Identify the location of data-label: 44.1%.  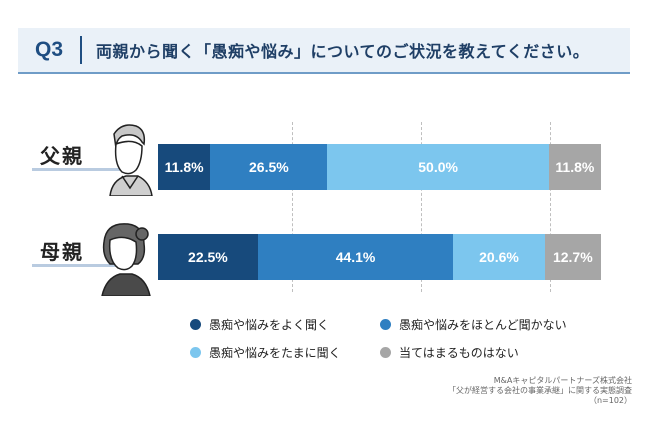
(355, 257).